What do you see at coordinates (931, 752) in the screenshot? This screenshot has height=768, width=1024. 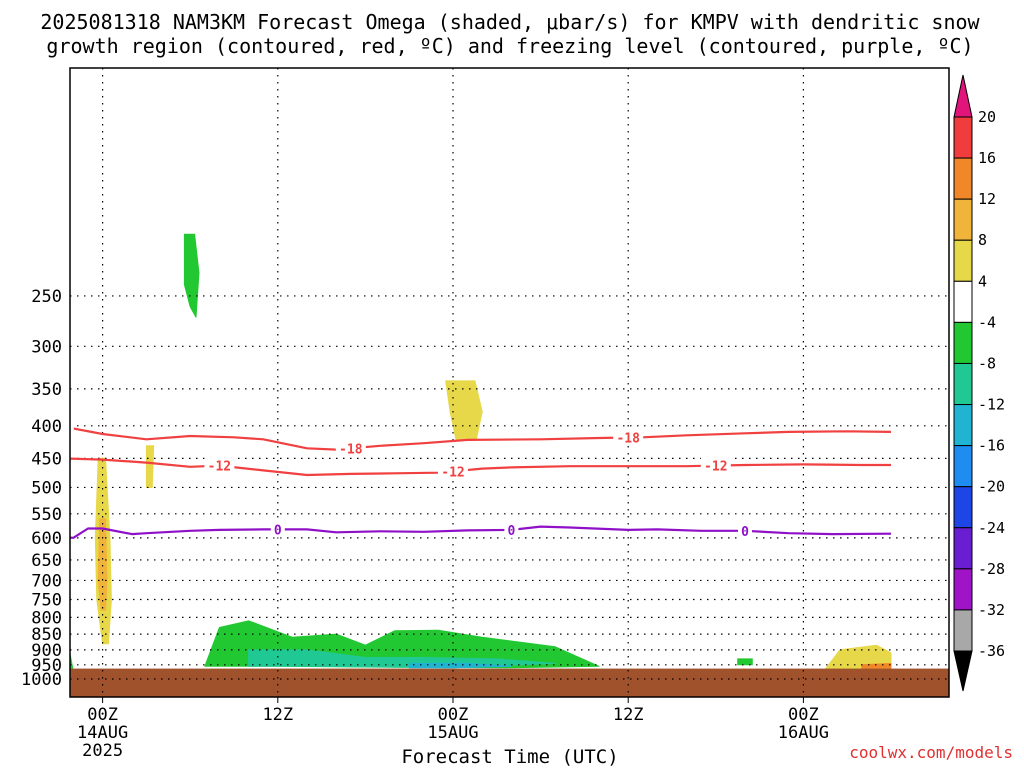 I see `credit-link: coolwx.com/models` at bounding box center [931, 752].